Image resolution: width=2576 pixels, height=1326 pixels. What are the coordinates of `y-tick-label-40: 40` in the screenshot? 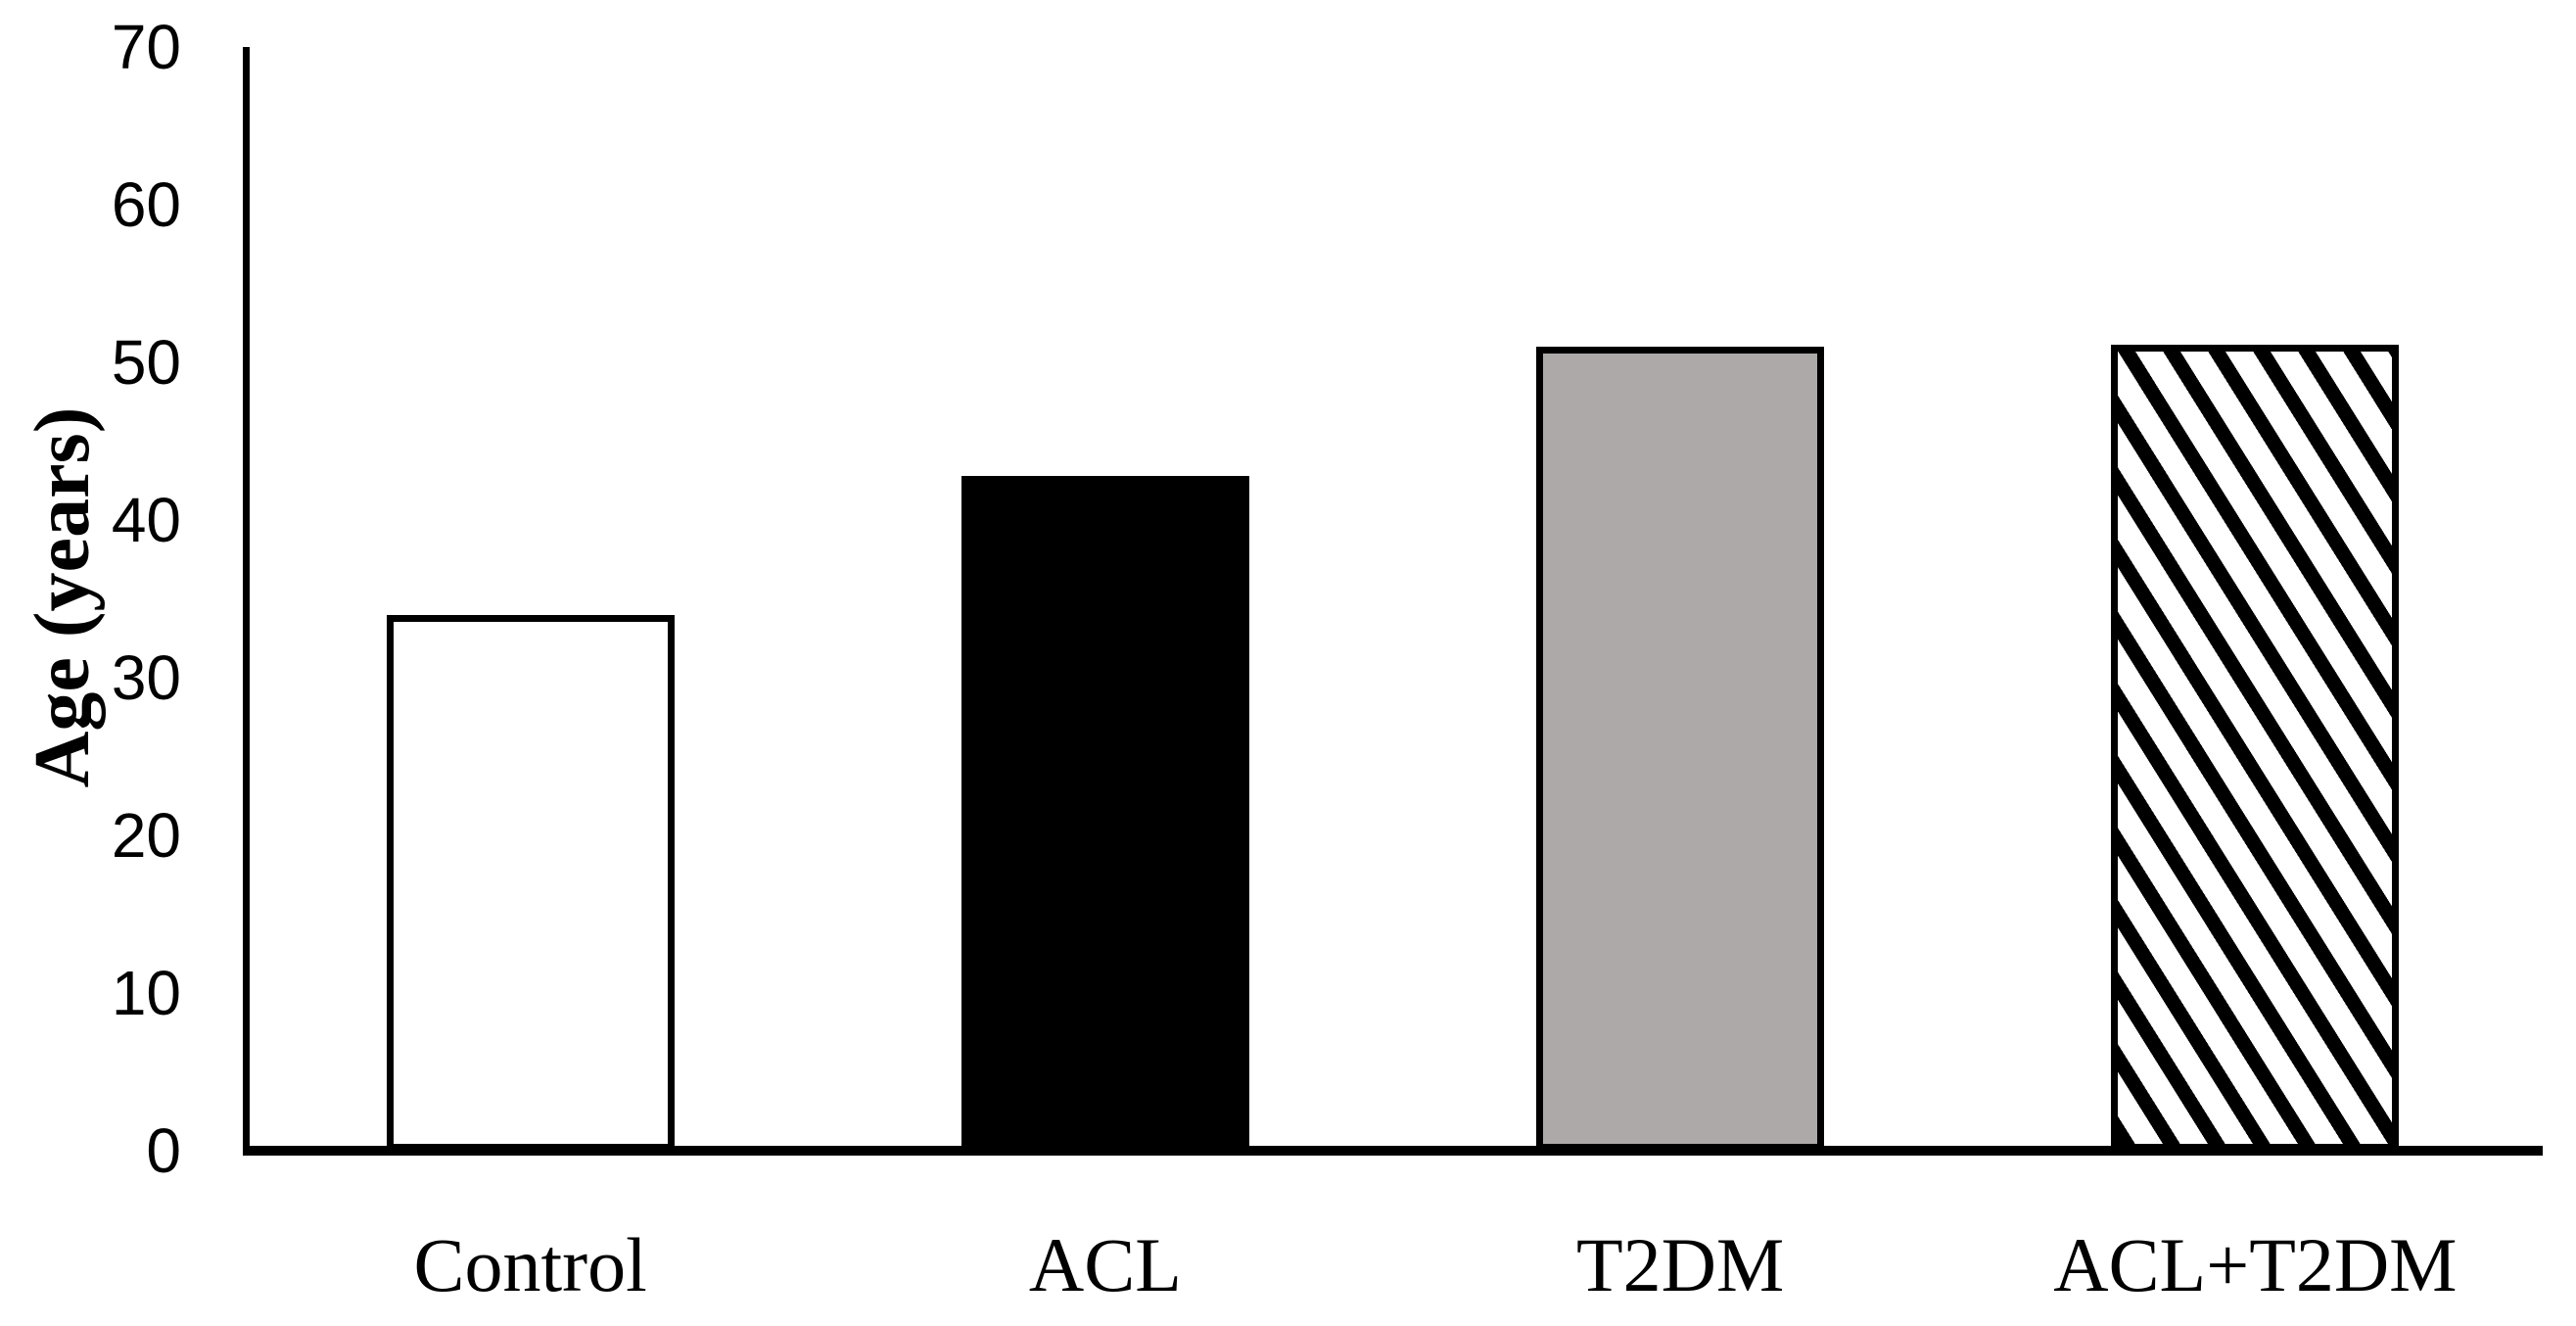 It's located at (146, 520).